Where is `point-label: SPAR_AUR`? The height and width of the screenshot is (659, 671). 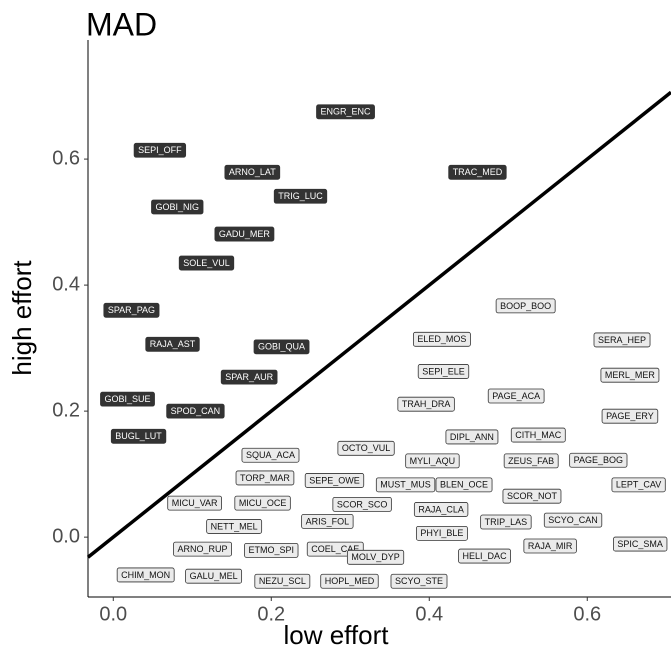 point-label: SPAR_AUR is located at coordinates (249, 377).